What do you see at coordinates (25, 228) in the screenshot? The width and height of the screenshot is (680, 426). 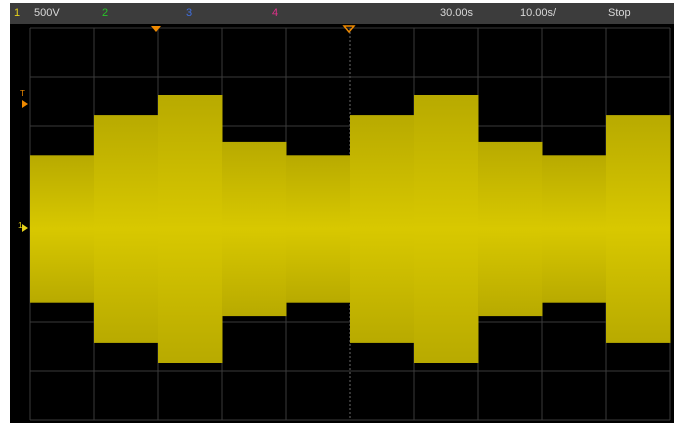 I see `channel-1-ground-marker` at bounding box center [25, 228].